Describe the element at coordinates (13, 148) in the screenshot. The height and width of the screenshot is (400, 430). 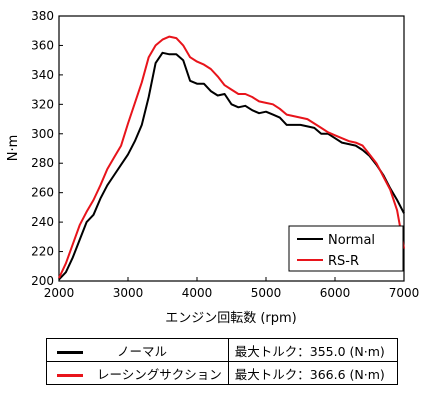
I see `y-axis-title: N·m` at that location.